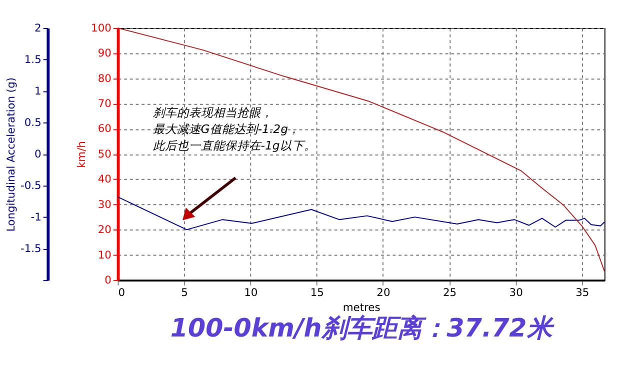  What do you see at coordinates (38, 27) in the screenshot?
I see `y-tick-label: 2` at bounding box center [38, 27].